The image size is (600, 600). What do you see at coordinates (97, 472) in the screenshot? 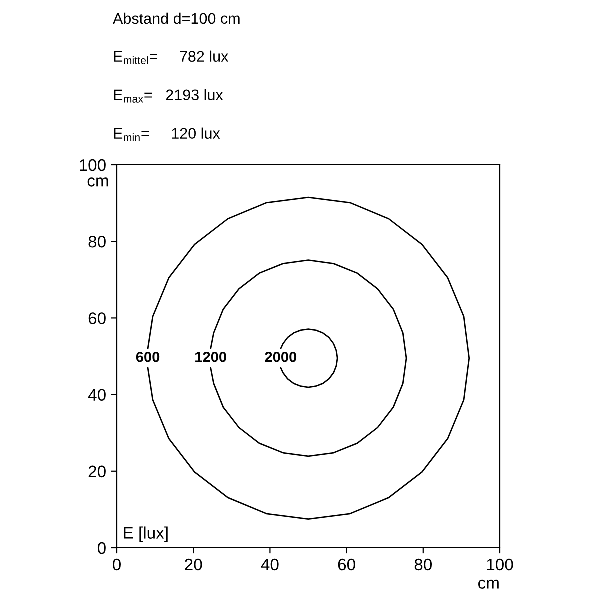
I see `y-tick-label: 20` at bounding box center [97, 472].